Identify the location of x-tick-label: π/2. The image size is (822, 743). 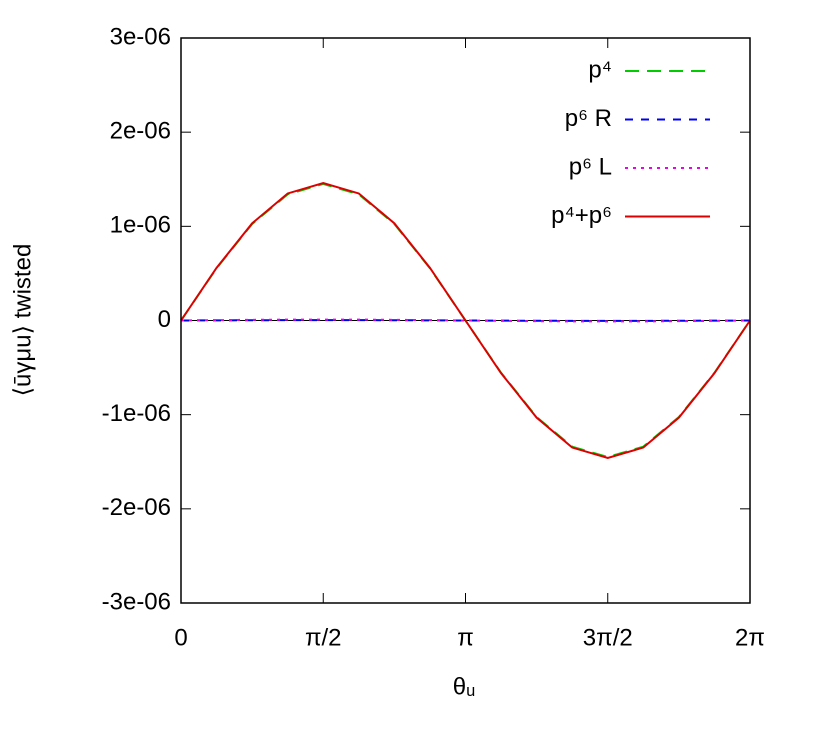
(323, 637).